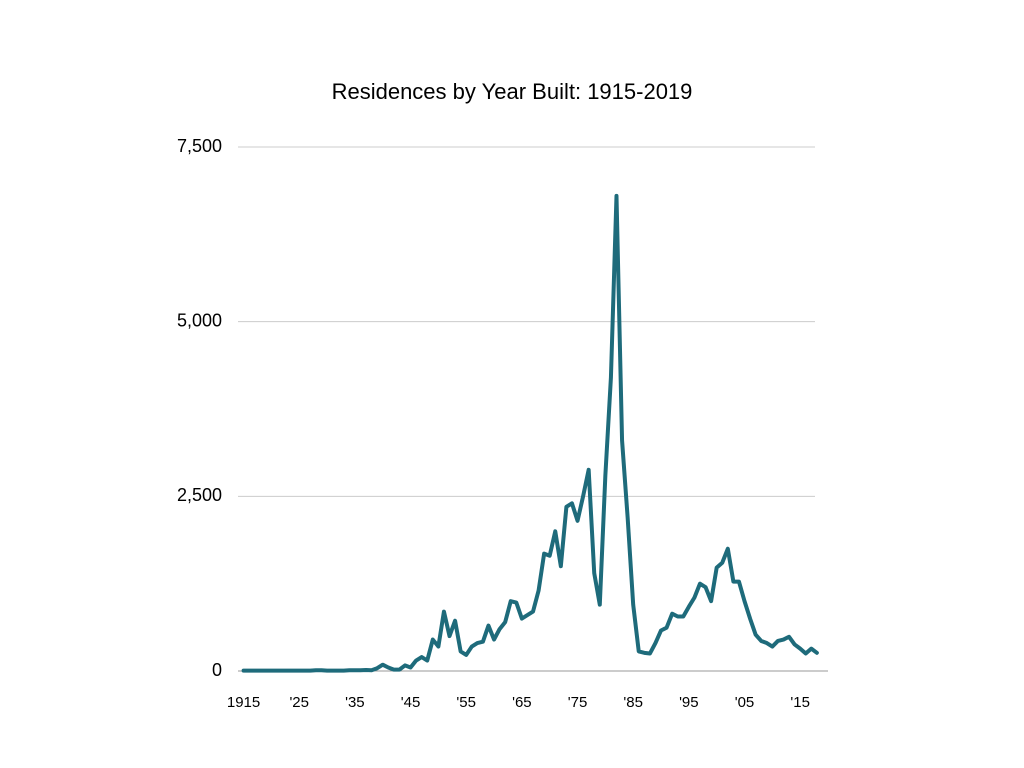 This screenshot has height=768, width=1024. Describe the element at coordinates (199, 320) in the screenshot. I see `y-tick-label: 5,000` at that location.